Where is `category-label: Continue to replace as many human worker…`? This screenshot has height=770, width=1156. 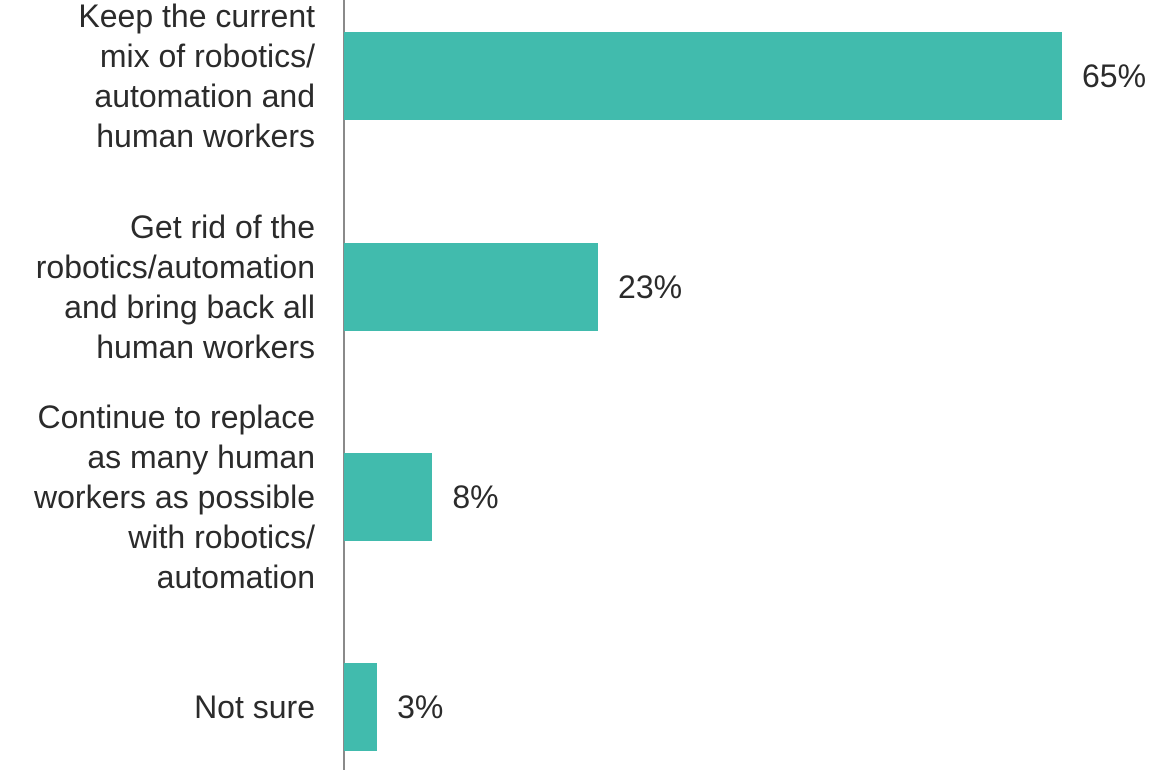
category-label: Continue to replace as many human worker… is located at coordinates (174, 497).